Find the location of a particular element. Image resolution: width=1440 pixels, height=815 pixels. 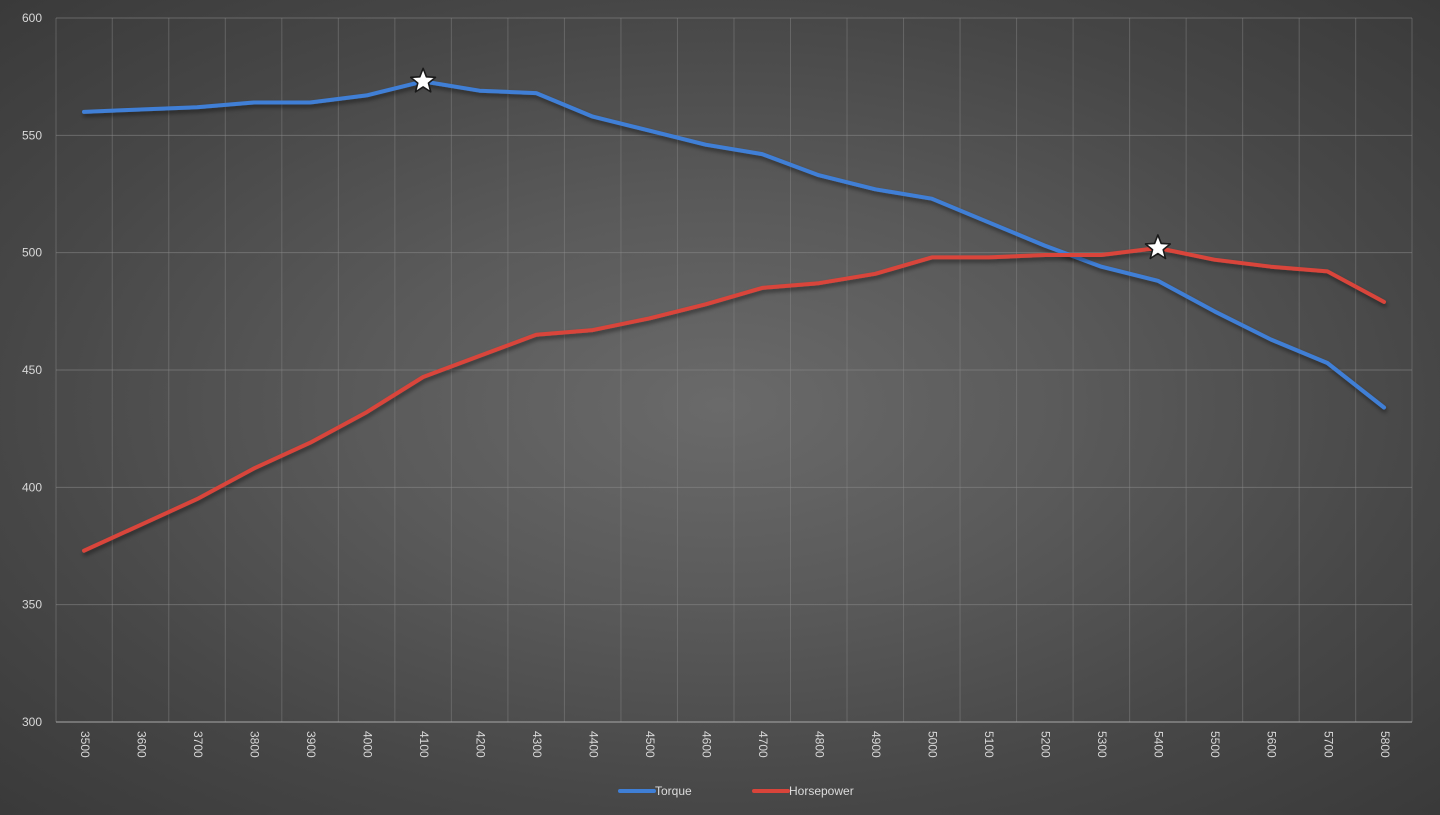

x-tick-label: 5700 is located at coordinates (1328, 744).